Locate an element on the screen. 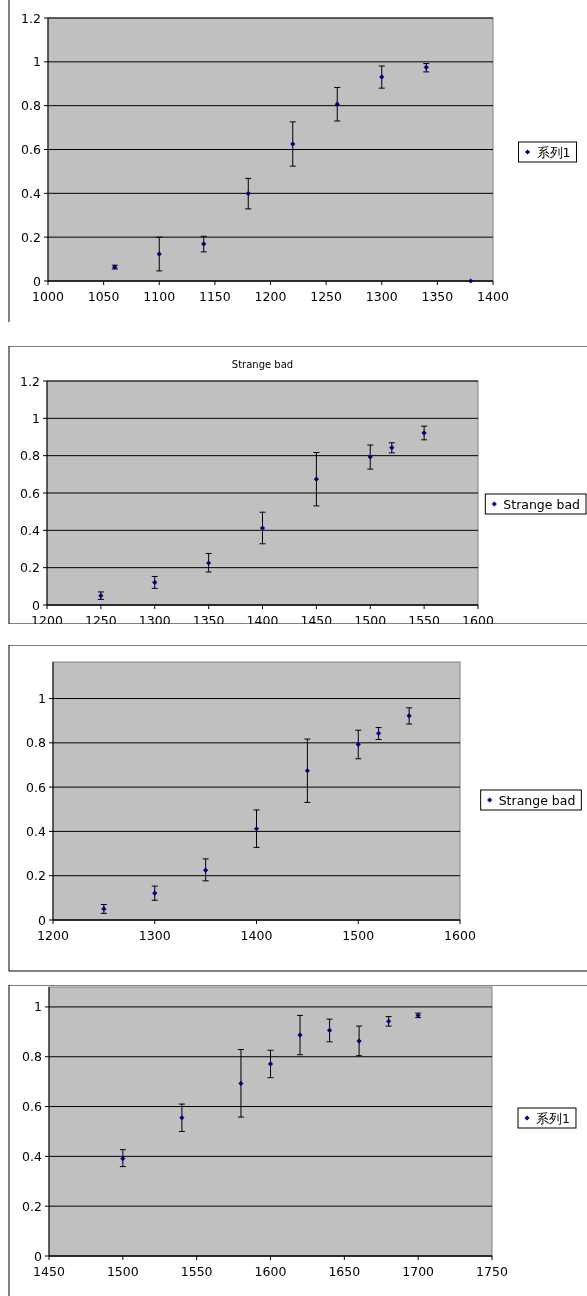 The image size is (587, 1296). x-tick-label: 1750 is located at coordinates (492, 1271).